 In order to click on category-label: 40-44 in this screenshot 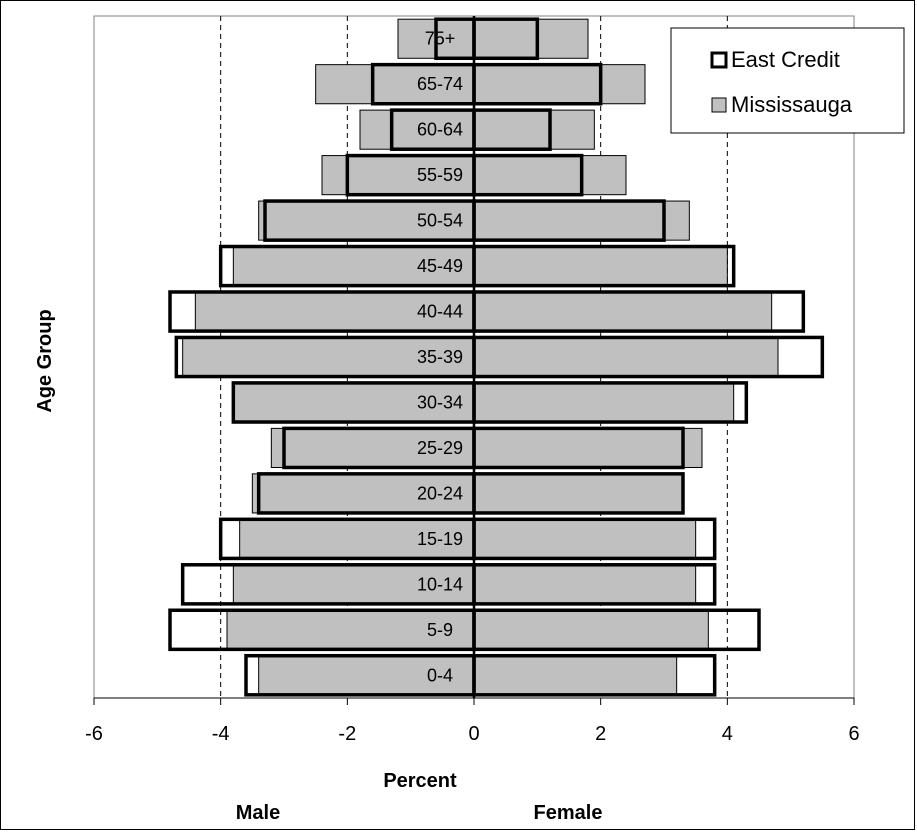, I will do `click(440, 312)`.